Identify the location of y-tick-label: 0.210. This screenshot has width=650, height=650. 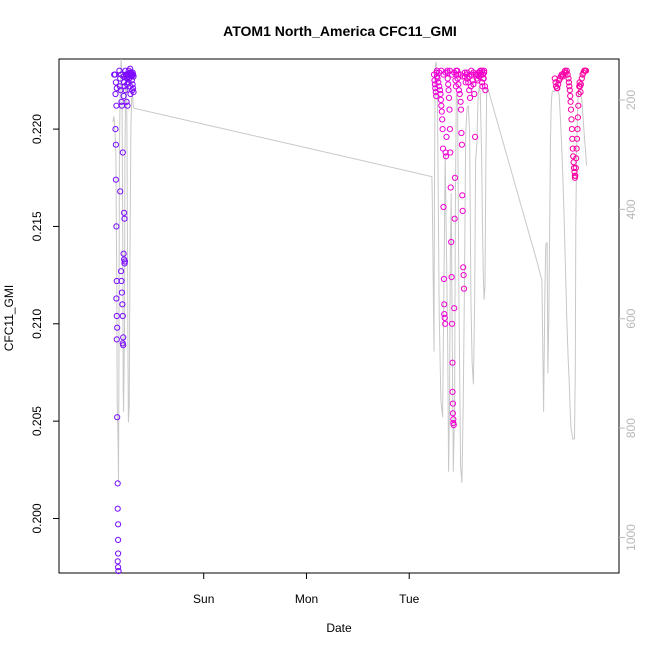
(37, 323).